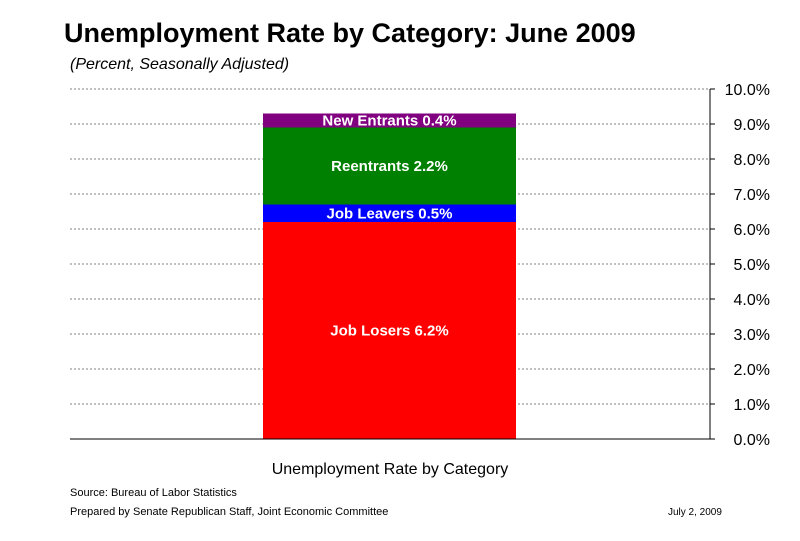 The width and height of the screenshot is (800, 541). Describe the element at coordinates (695, 512) in the screenshot. I see `date-note: July 2, 2009` at that location.